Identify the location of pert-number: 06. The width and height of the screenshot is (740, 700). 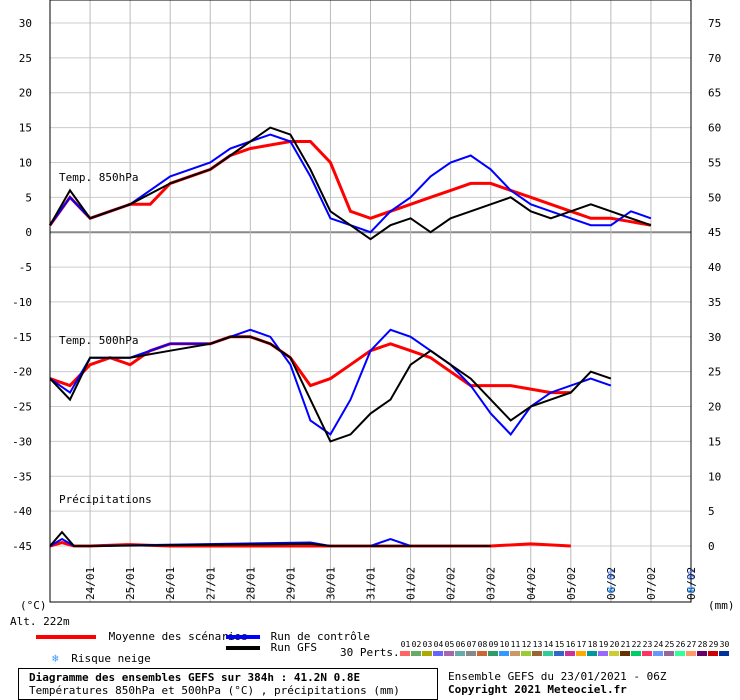
(460, 644).